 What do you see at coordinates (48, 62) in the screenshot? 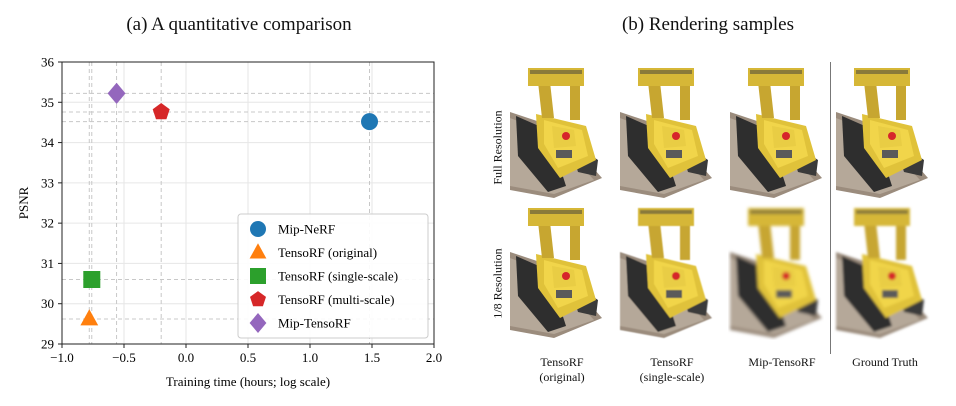
I see `y-tick-label: 36` at bounding box center [48, 62].